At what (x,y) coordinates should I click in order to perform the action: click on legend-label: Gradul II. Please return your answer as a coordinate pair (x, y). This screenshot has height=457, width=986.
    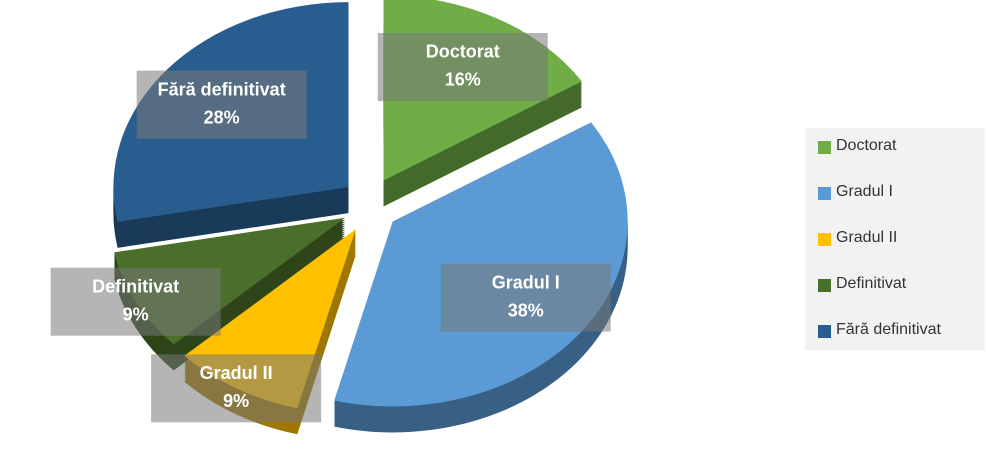
    Looking at the image, I should click on (866, 237).